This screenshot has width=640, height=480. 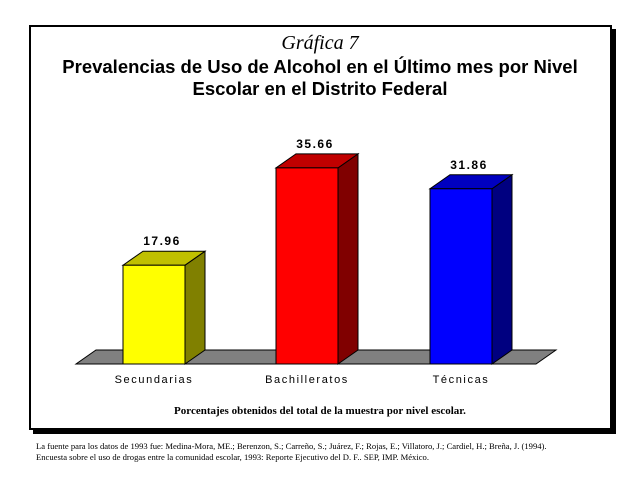 I want to click on value-label: 17.96, so click(x=162, y=241).